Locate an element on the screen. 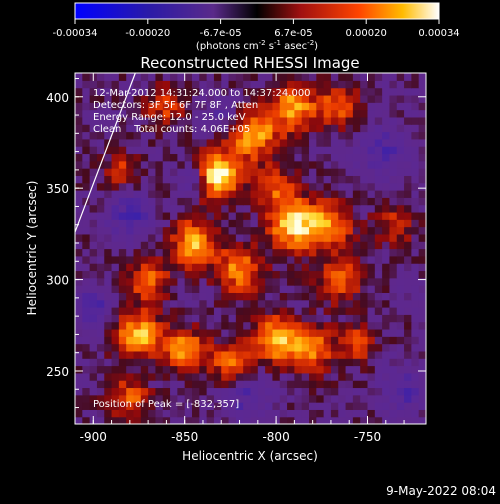  colorbar-tick-label: -0.00020 is located at coordinates (147, 33).